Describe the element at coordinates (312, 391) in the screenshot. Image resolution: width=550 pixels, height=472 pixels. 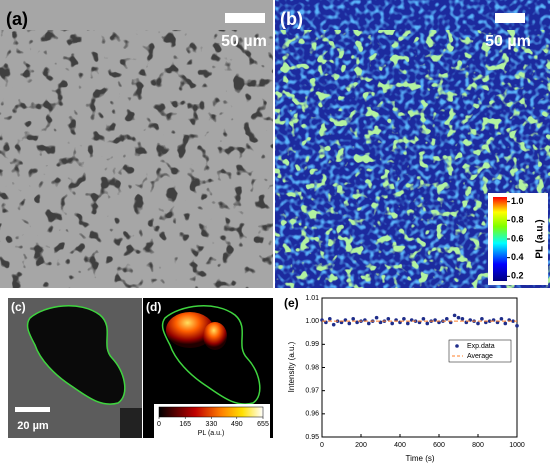
I see `y-tick-label: 0.97` at that location.